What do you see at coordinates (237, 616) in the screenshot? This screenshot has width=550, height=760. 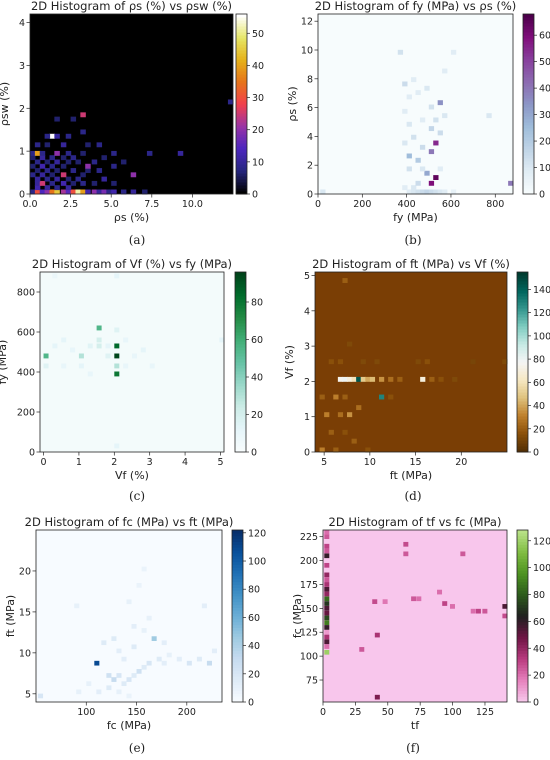 I see `colorbar-frame` at bounding box center [237, 616].